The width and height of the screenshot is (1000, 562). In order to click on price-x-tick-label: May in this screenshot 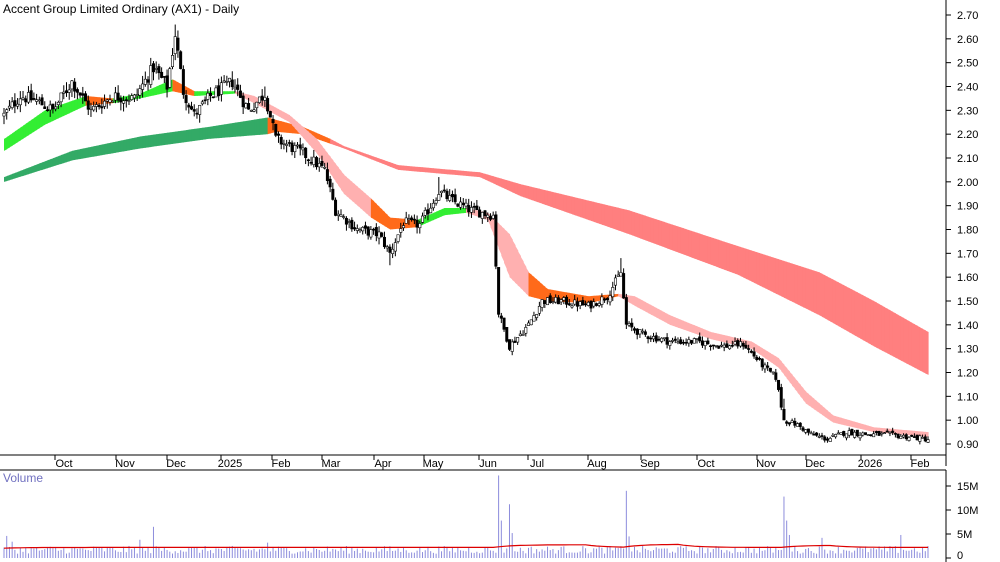, I will do `click(433, 464)`.